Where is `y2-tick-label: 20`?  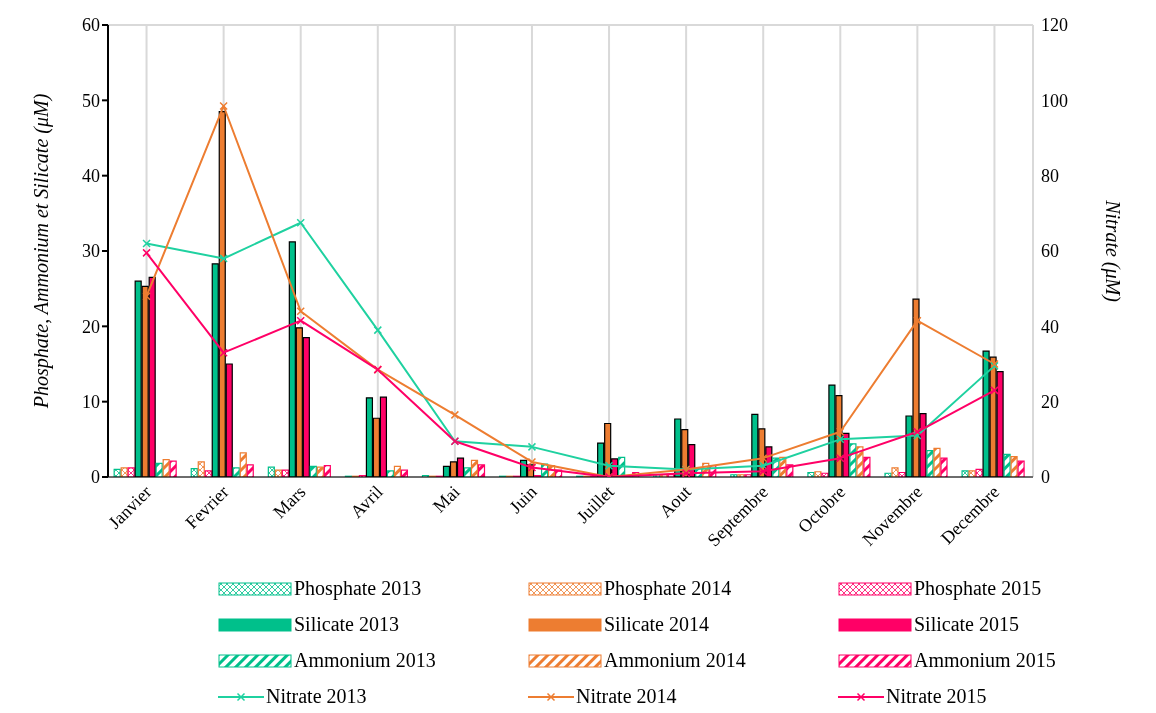
y2-tick-label: 20 is located at coordinates (1050, 402).